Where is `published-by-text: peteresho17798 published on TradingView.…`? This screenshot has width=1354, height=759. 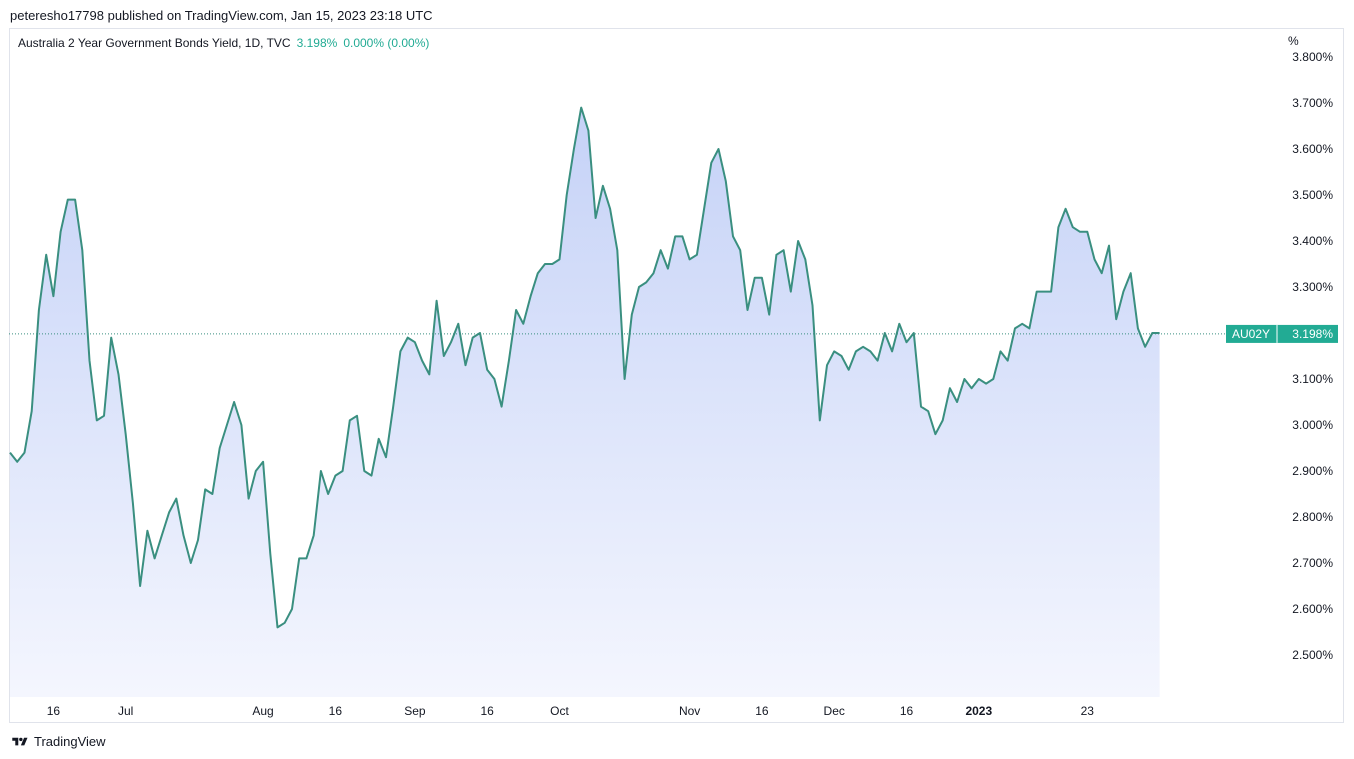 published-by-text: peteresho17798 published on TradingView.… is located at coordinates (221, 15).